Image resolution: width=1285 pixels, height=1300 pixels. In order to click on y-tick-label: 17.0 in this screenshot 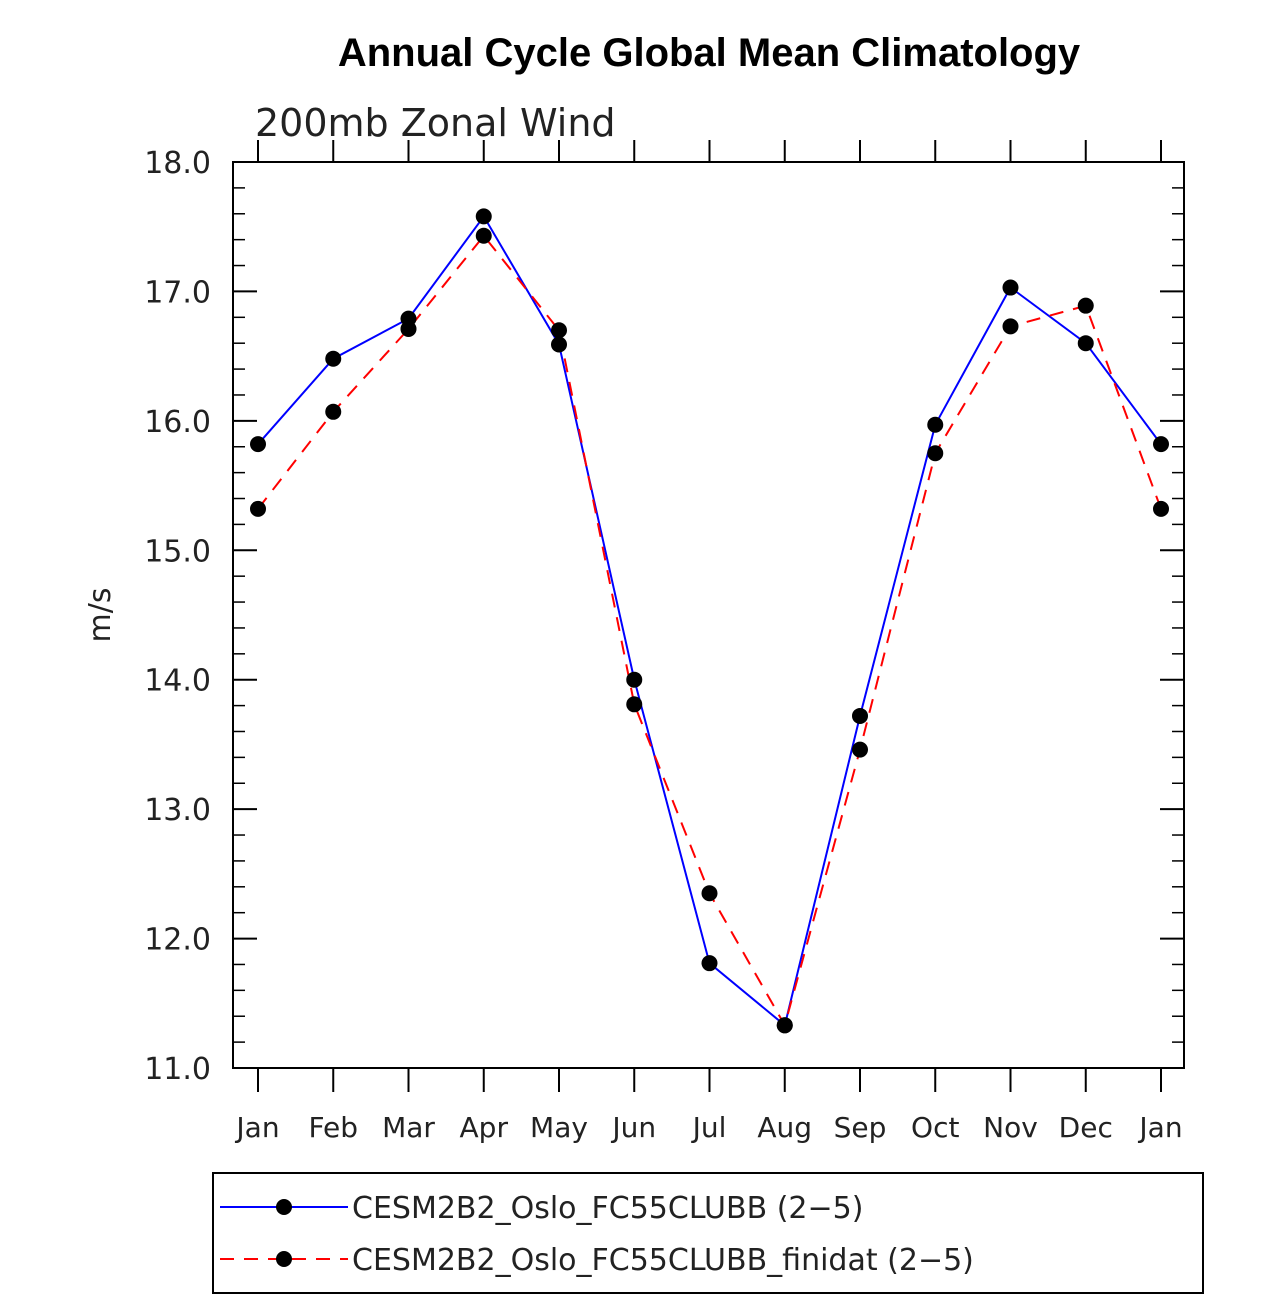, I will do `click(177, 292)`.